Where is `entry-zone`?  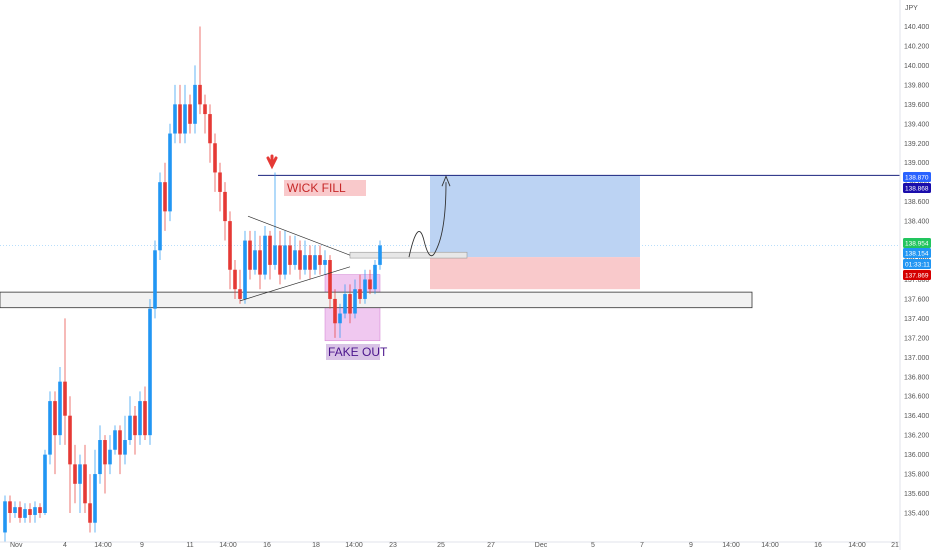 entry-zone is located at coordinates (408, 255).